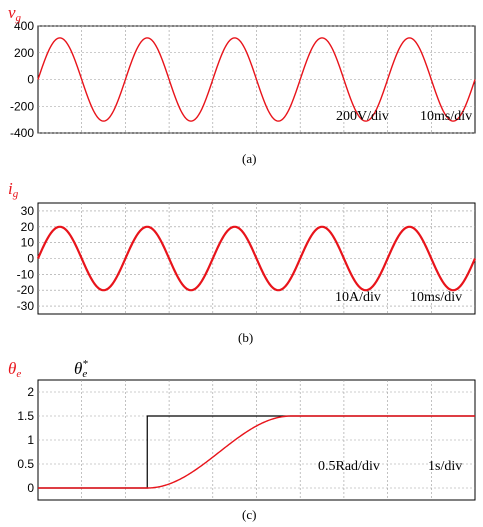 The image size is (483, 527). Describe the element at coordinates (28, 227) in the screenshot. I see `y-tick-label: 20` at that location.